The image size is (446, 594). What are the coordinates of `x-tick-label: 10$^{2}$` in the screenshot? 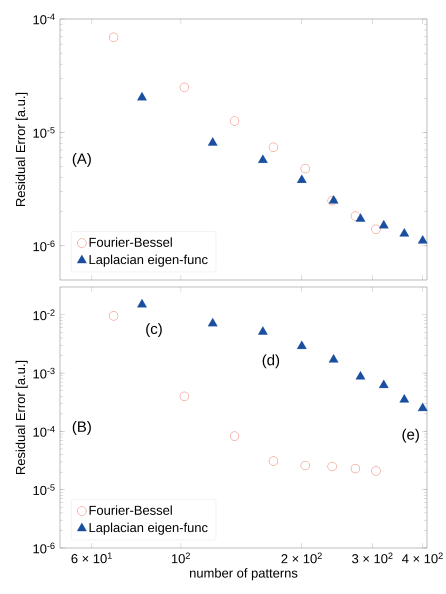 It's located at (181, 558).